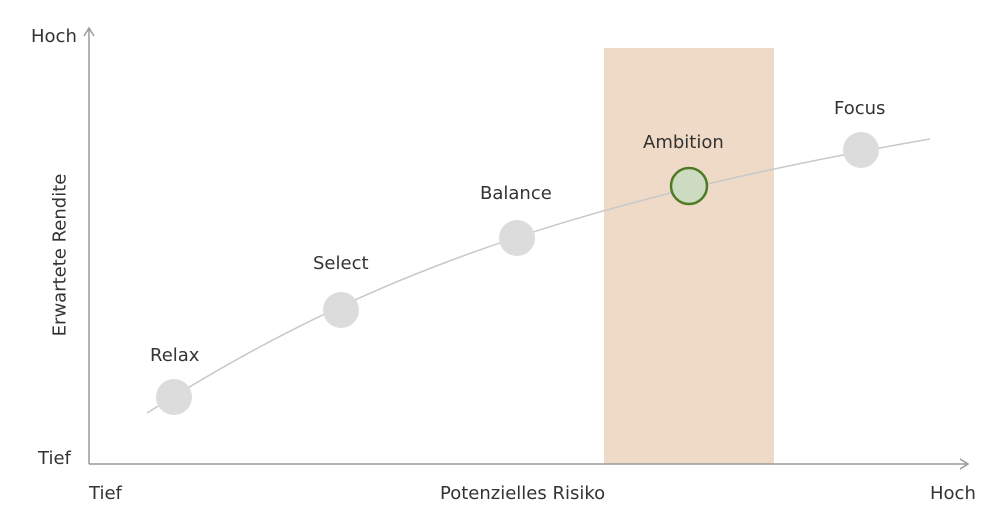 The width and height of the screenshot is (1008, 515). What do you see at coordinates (860, 108) in the screenshot?
I see `profile-label-focus: Focus` at bounding box center [860, 108].